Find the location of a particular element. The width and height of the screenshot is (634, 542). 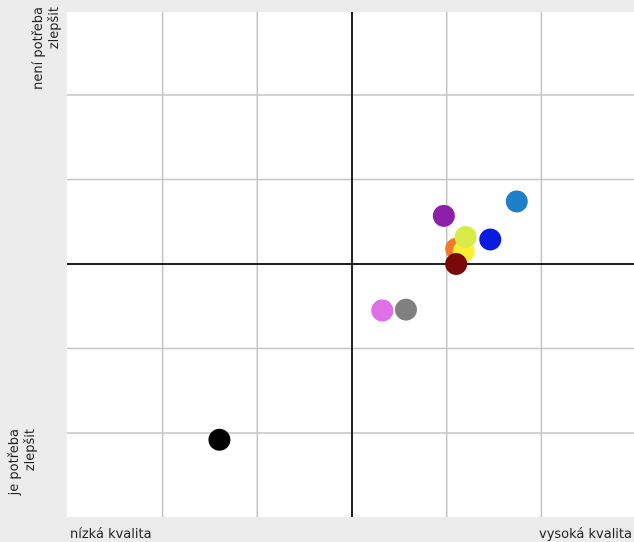

y-label-high-line2: zlepšit is located at coordinates (54, 28).